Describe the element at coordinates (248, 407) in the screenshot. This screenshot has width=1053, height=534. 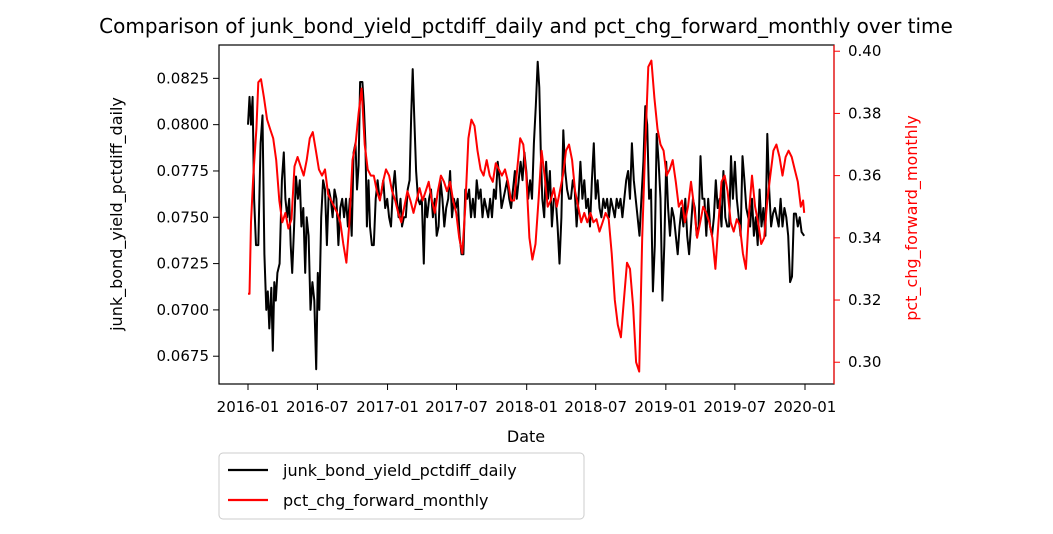
I see `x-tick-label: 2016-01` at that location.